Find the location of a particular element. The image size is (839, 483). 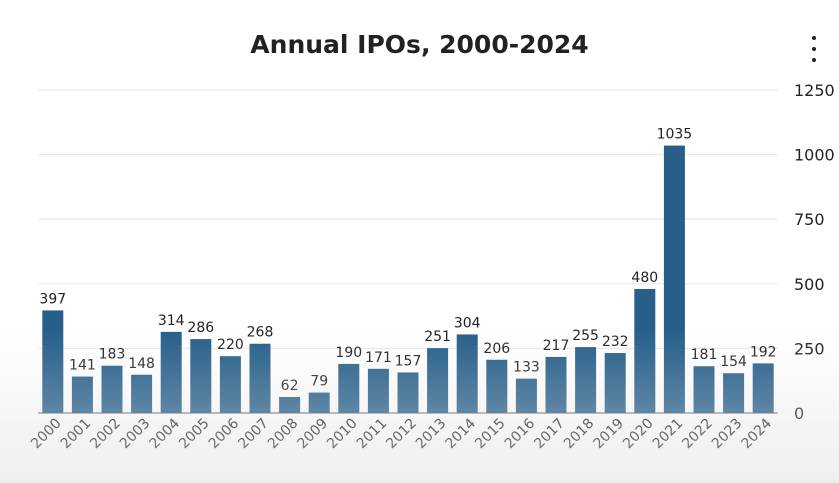

x-tick-label: 2001 is located at coordinates (76, 434).